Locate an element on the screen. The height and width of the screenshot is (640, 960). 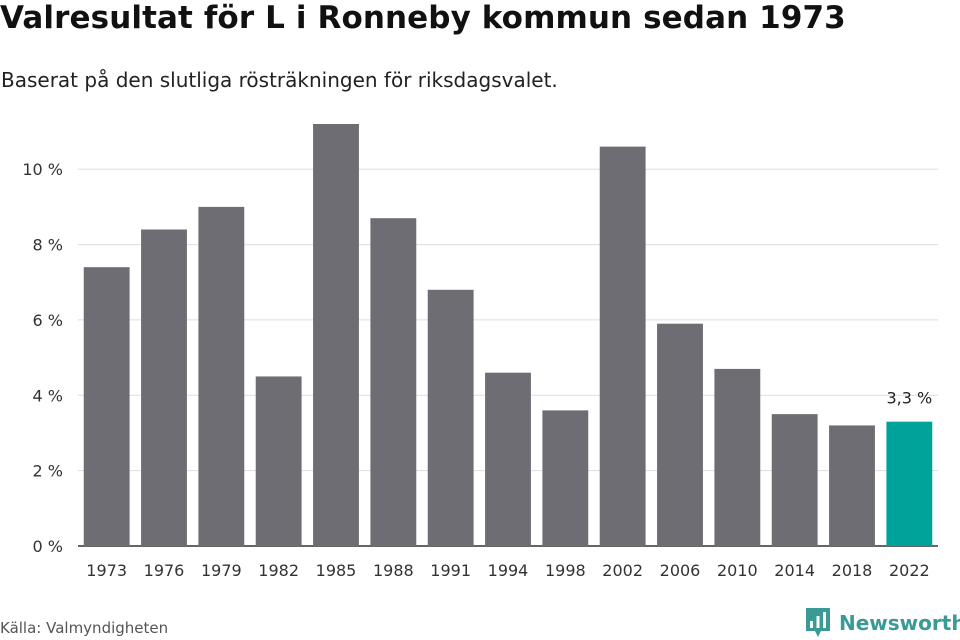
x-tick-label: 1985 is located at coordinates (336, 570).